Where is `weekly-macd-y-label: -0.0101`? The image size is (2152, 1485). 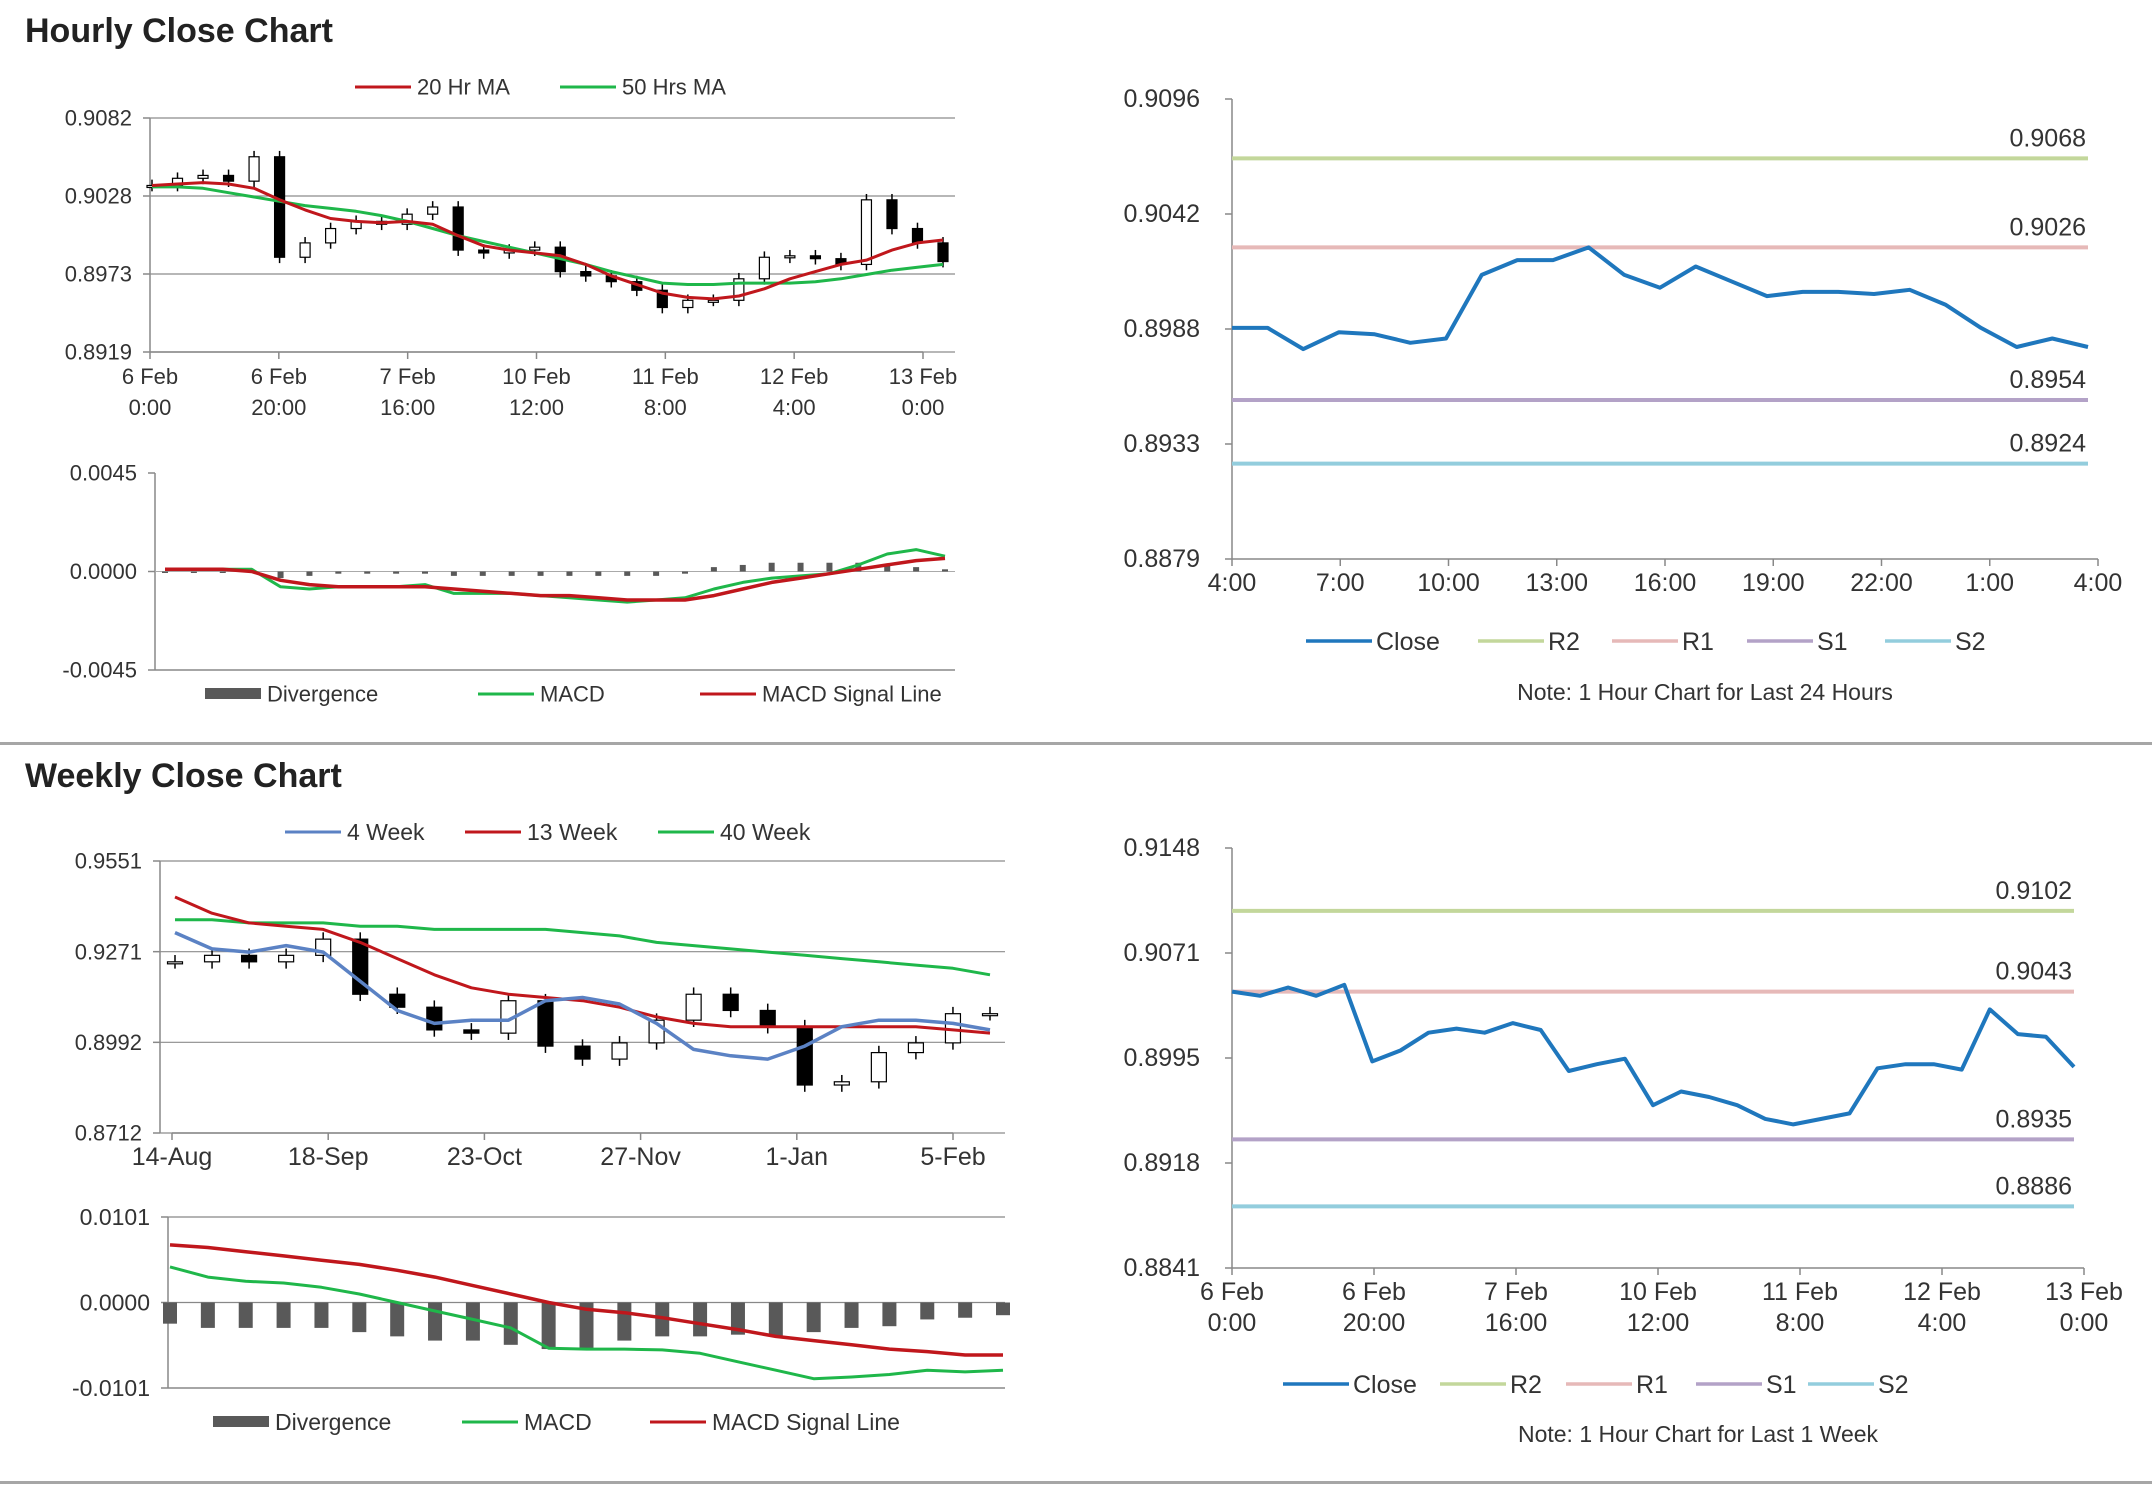
weekly-macd-y-label: -0.0101 is located at coordinates (111, 1388).